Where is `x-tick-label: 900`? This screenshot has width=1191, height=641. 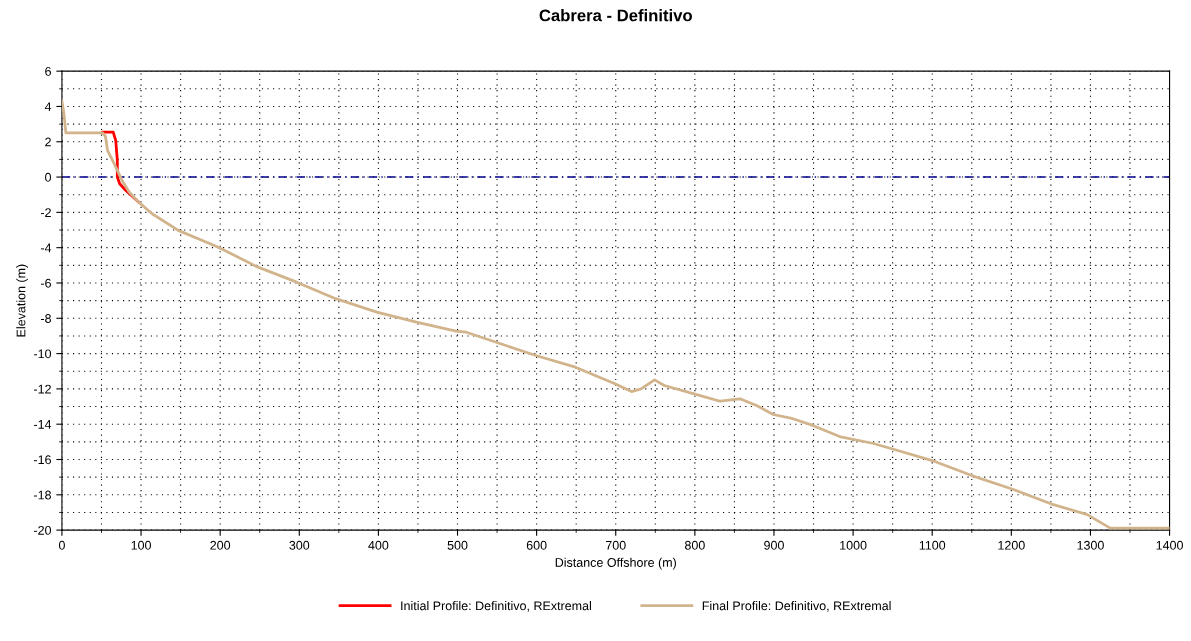 x-tick-label: 900 is located at coordinates (774, 545).